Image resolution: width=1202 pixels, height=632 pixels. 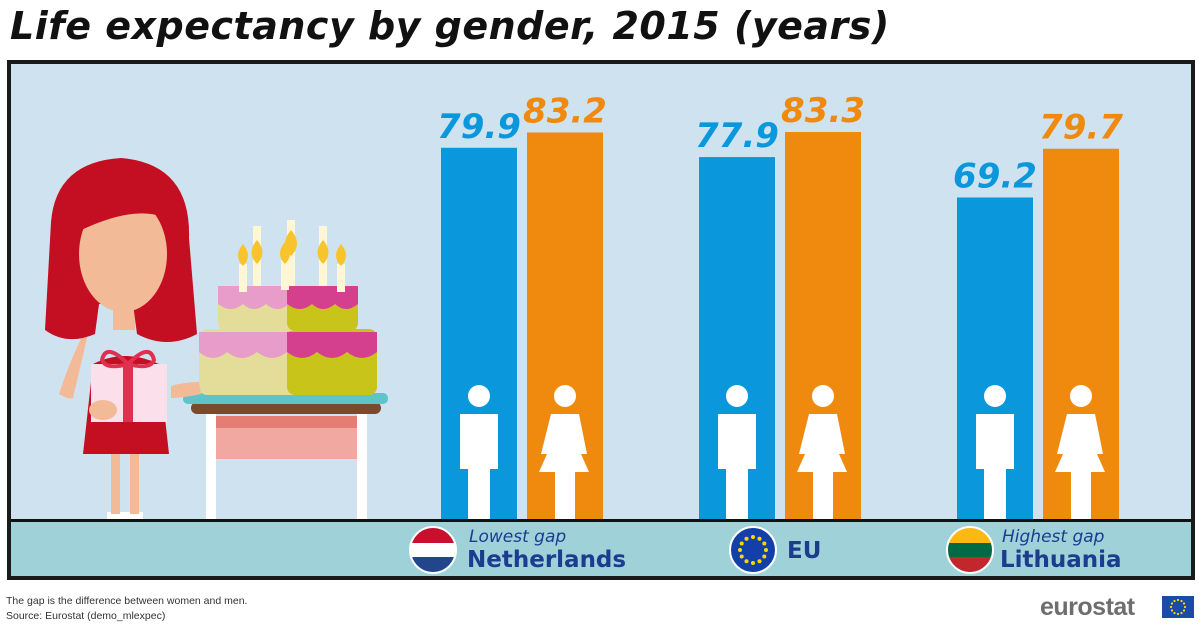 What do you see at coordinates (123, 338) in the screenshot?
I see `woman-illustration` at bounding box center [123, 338].